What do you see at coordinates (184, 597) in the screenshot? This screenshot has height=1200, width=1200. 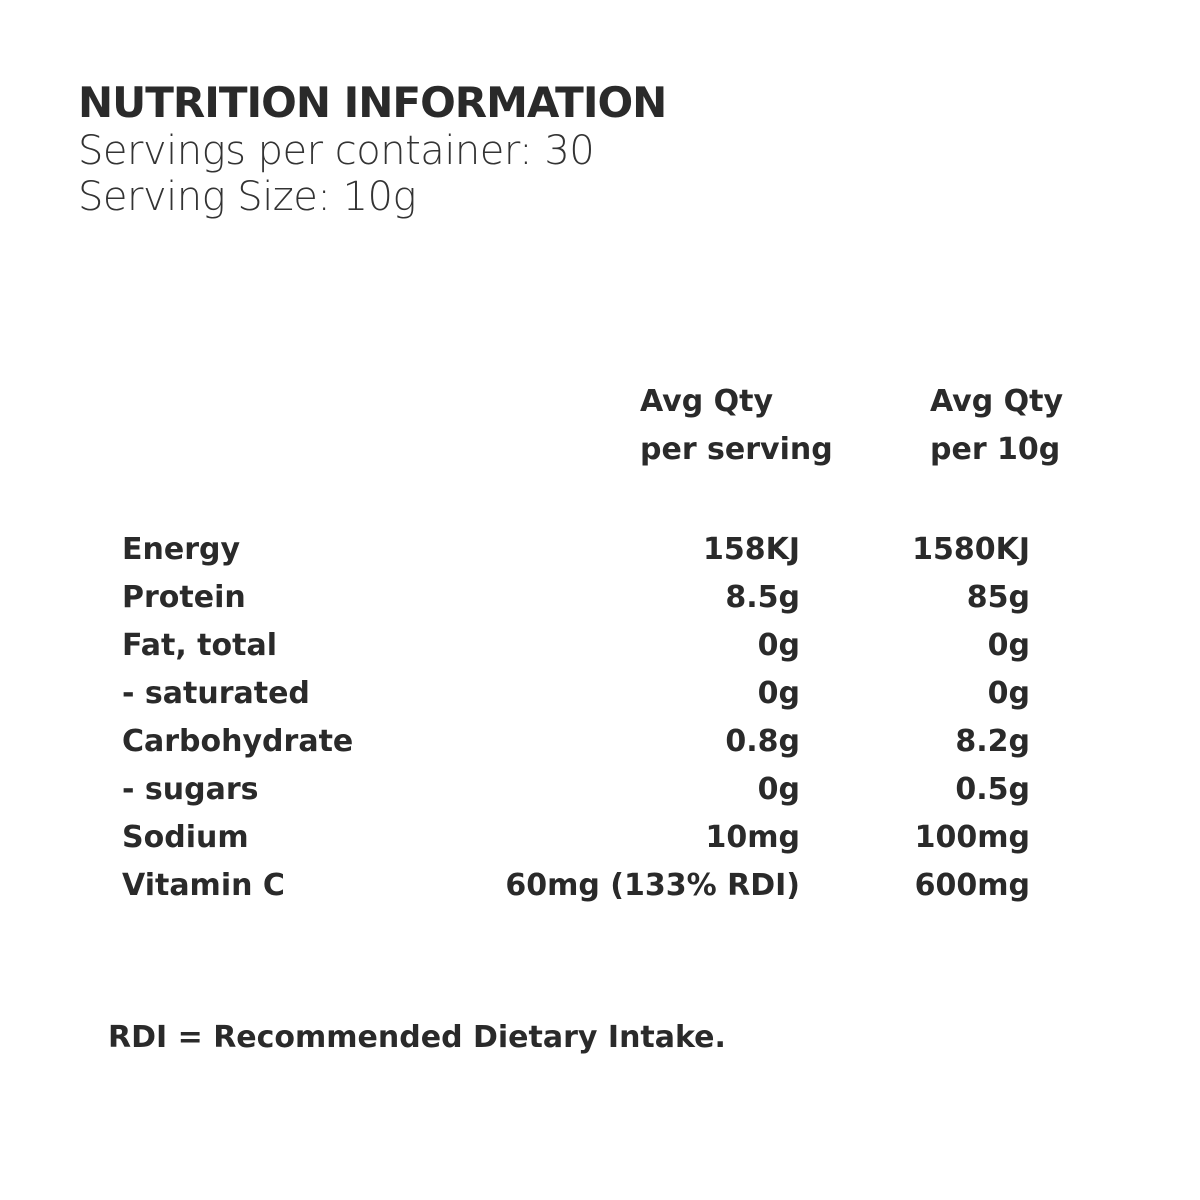 I see `row-label: Protein` at bounding box center [184, 597].